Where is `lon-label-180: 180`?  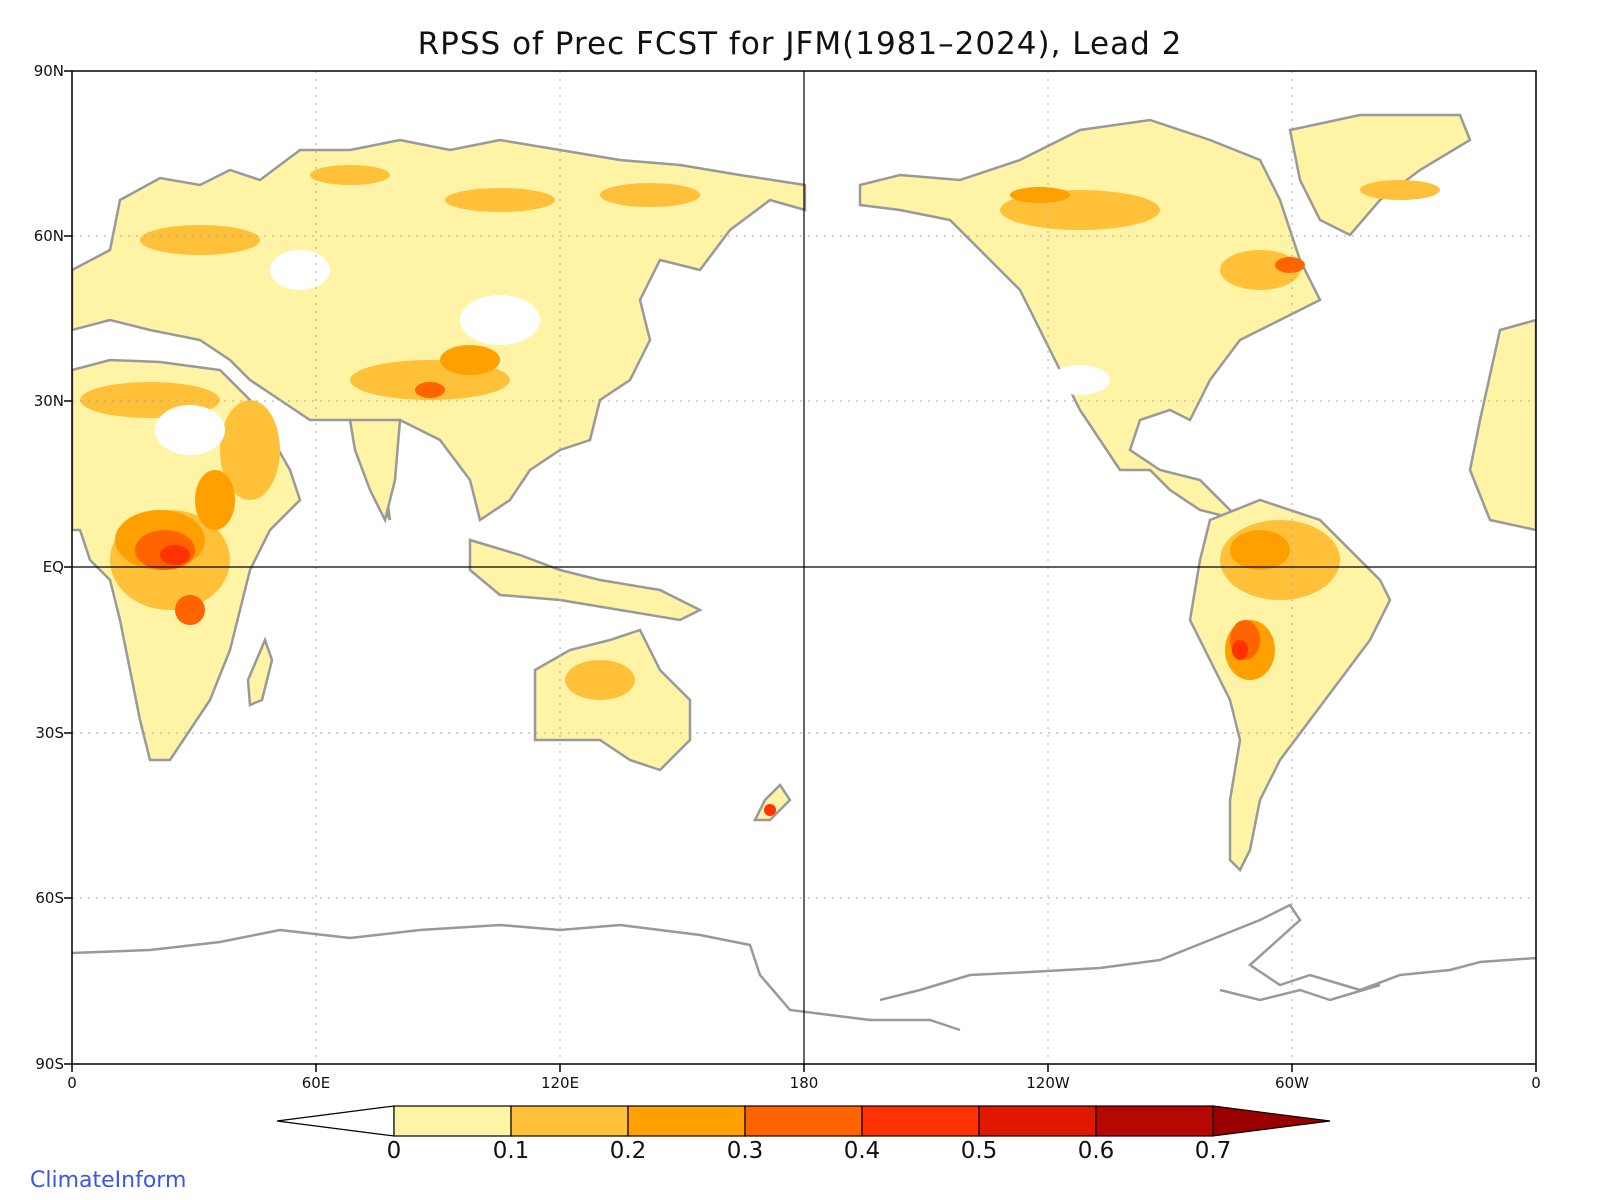 lon-label-180: 180 is located at coordinates (804, 1083).